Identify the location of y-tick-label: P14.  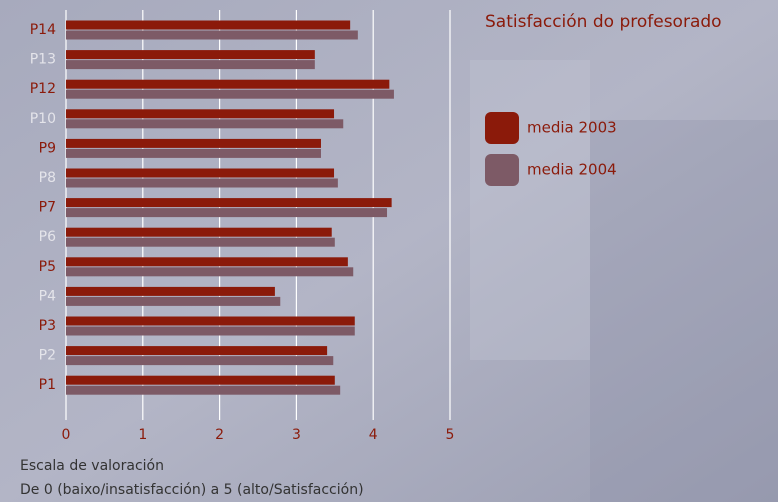
(43, 30).